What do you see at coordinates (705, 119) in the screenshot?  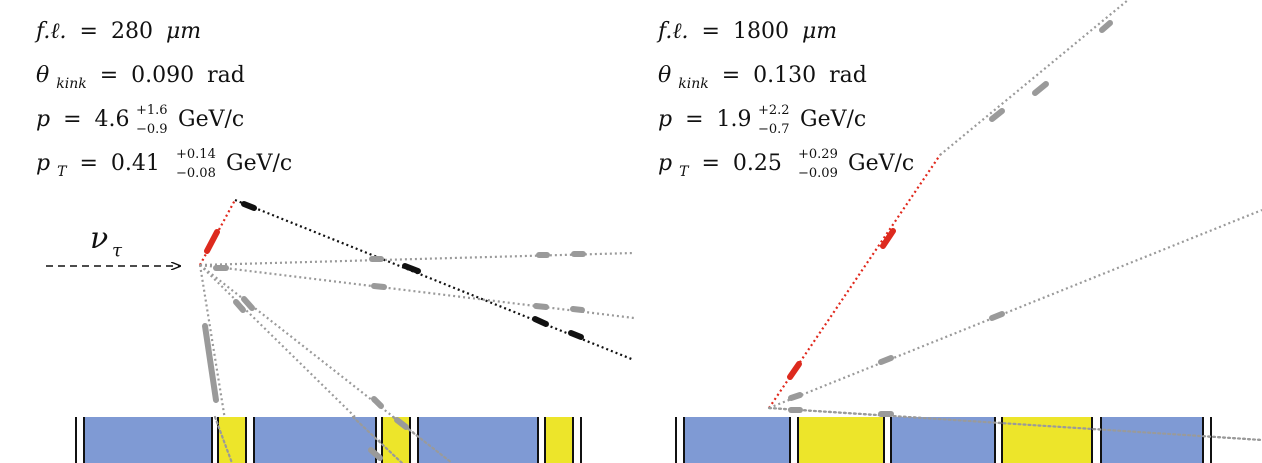 I see `svg-text: p = 1.9` at bounding box center [705, 119].